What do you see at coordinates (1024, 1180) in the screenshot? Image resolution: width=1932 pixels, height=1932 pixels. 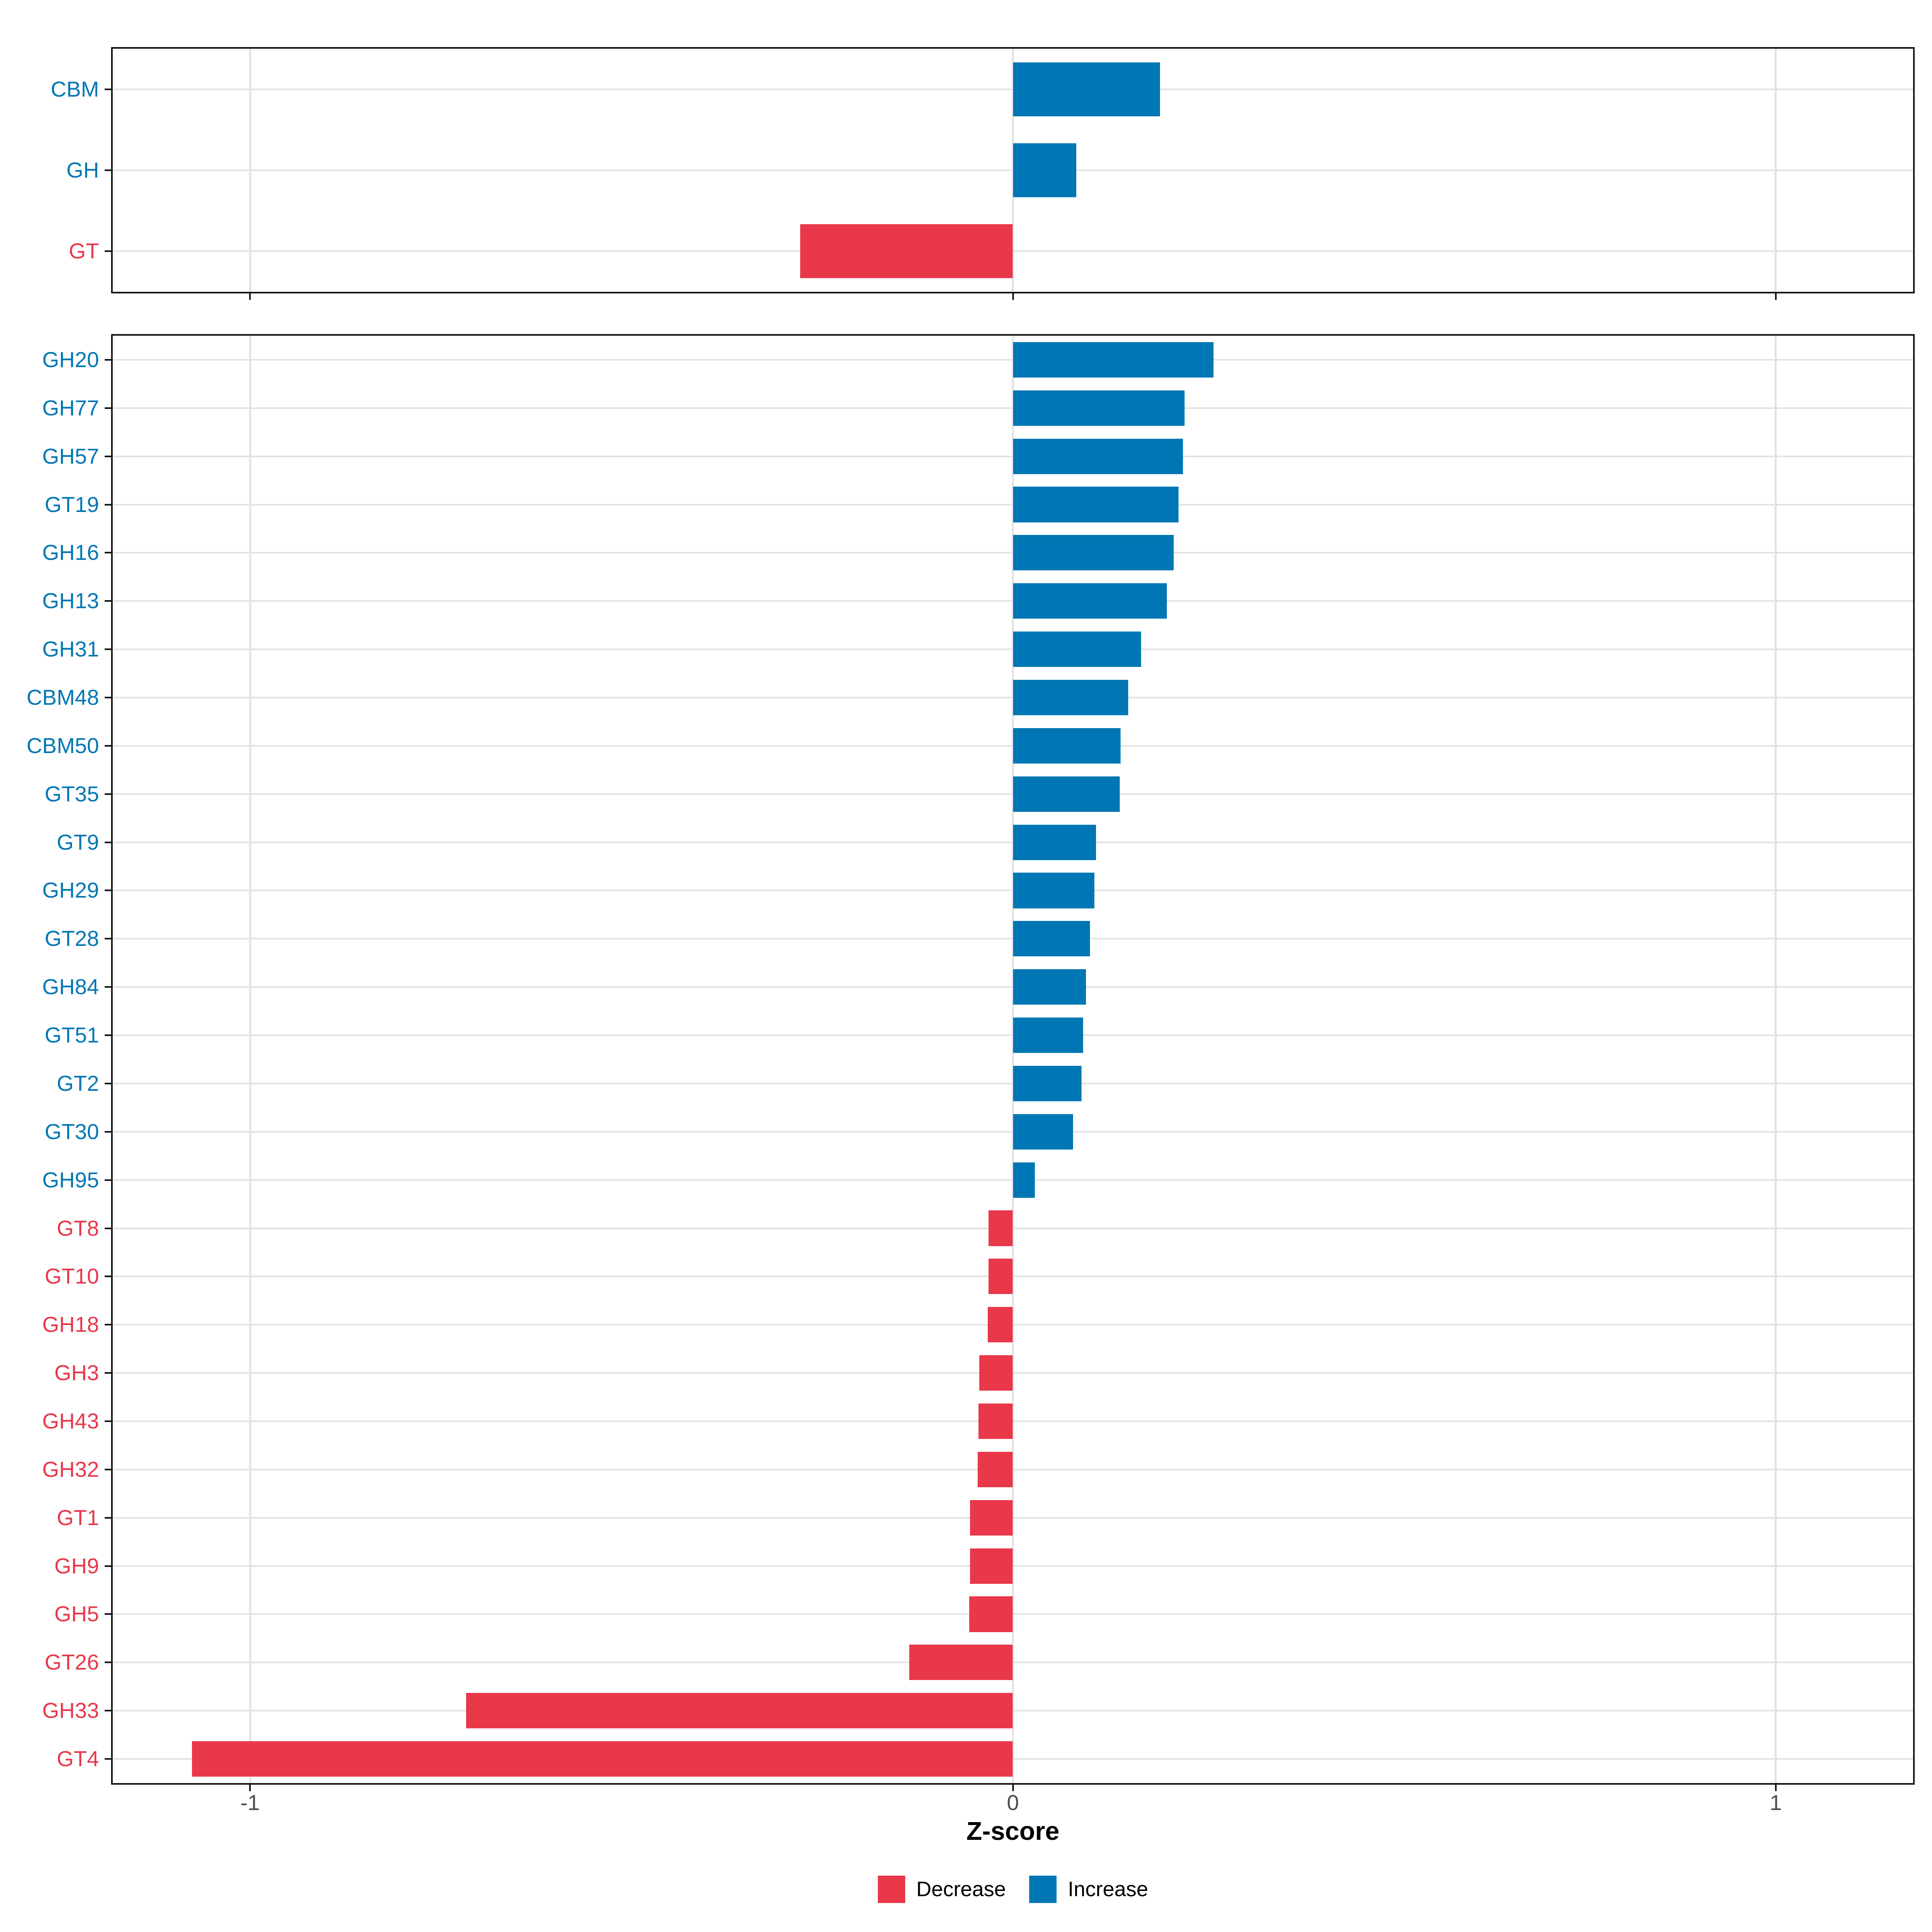 I see `bar-GH95` at bounding box center [1024, 1180].